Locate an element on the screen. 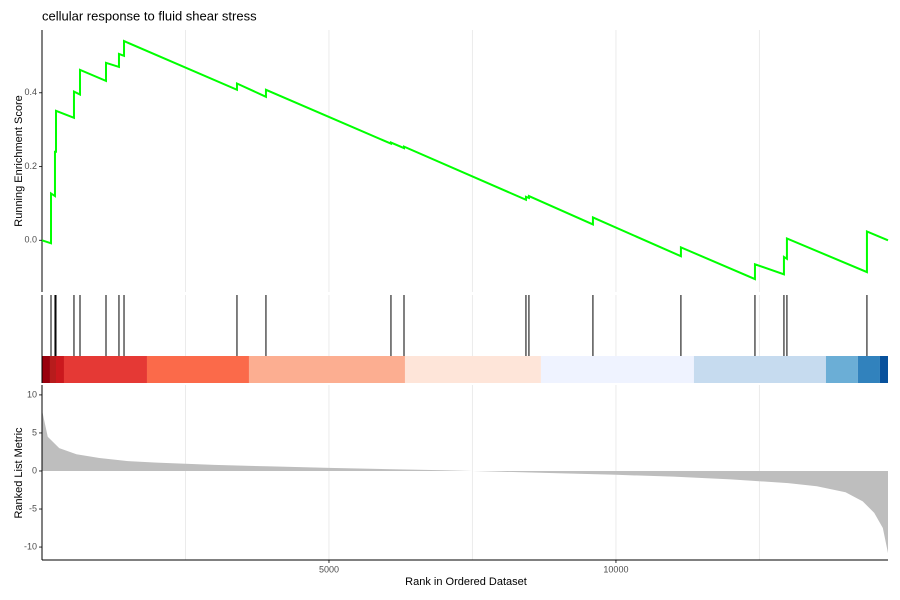 This screenshot has width=900, height=600. y-axis-label: Running Enrichment Score is located at coordinates (19, 160).